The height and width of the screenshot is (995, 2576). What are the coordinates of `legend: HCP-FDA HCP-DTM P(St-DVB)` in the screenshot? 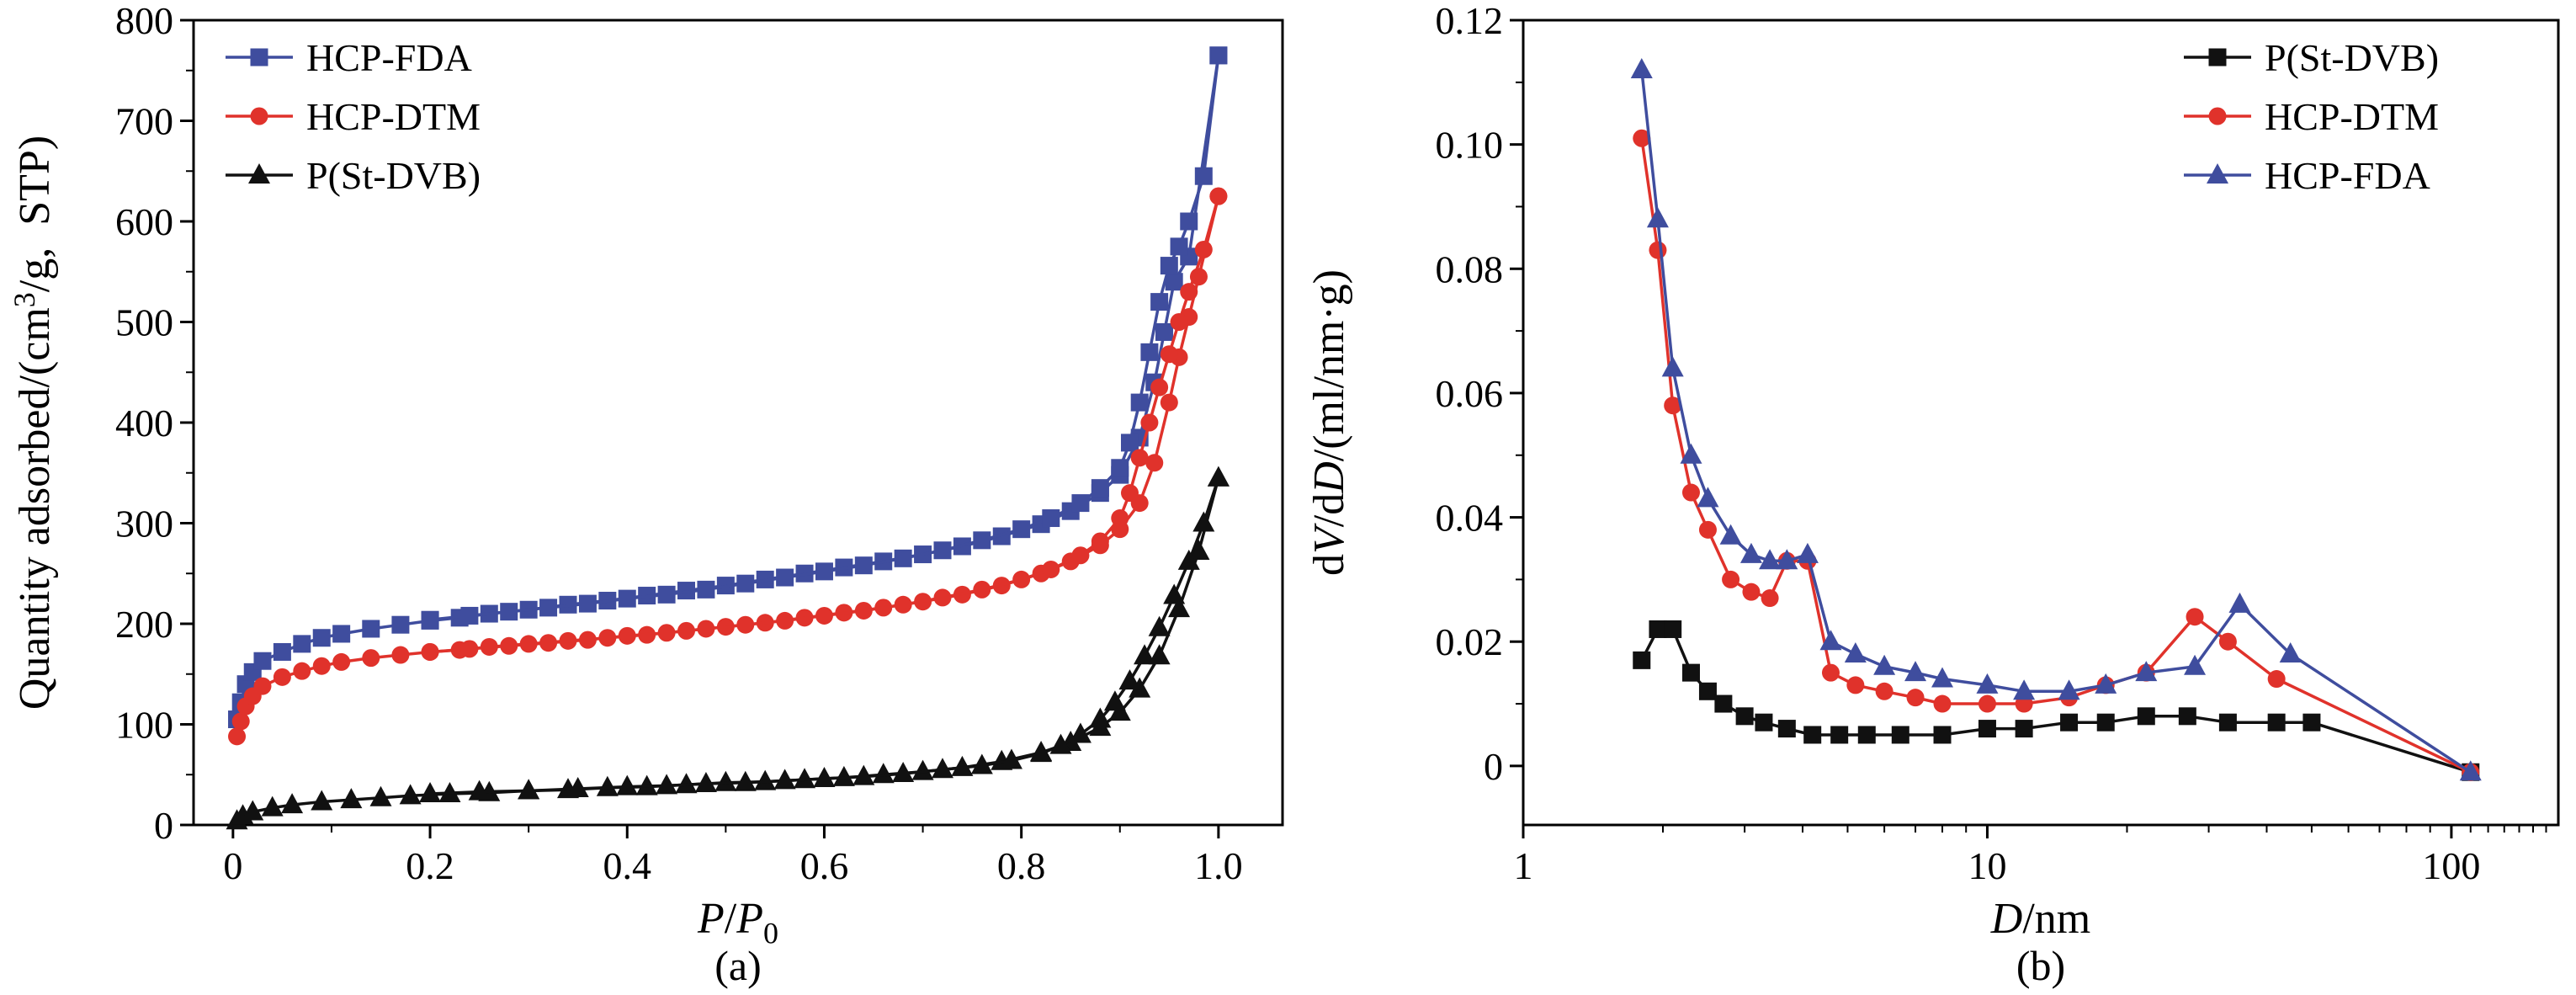 It's located at (353, 117).